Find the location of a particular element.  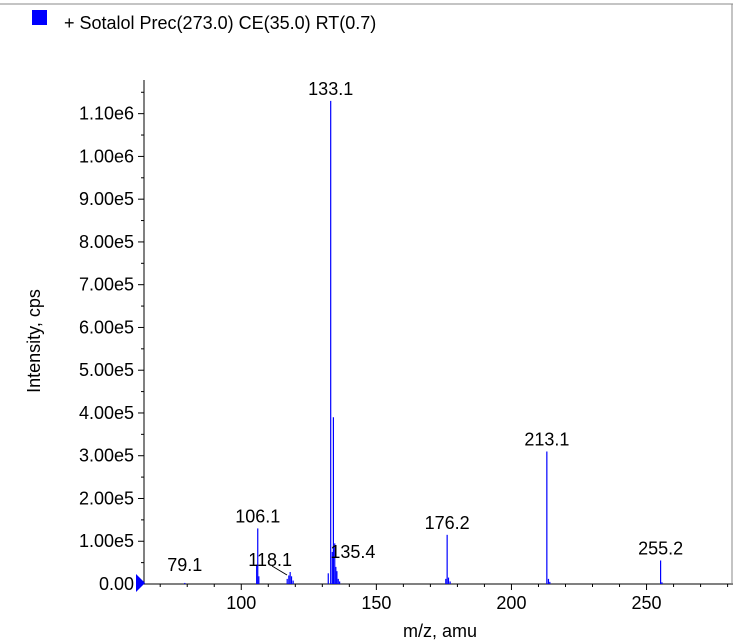

y-tick-label: 1.00e5 is located at coordinates (106, 541).